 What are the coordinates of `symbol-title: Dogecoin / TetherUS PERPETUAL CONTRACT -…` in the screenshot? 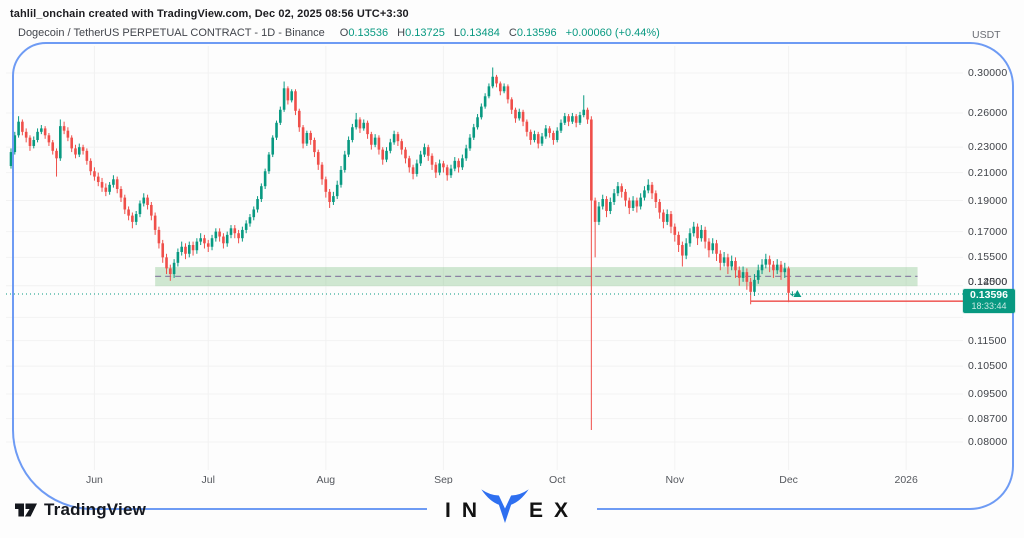 It's located at (171, 33).